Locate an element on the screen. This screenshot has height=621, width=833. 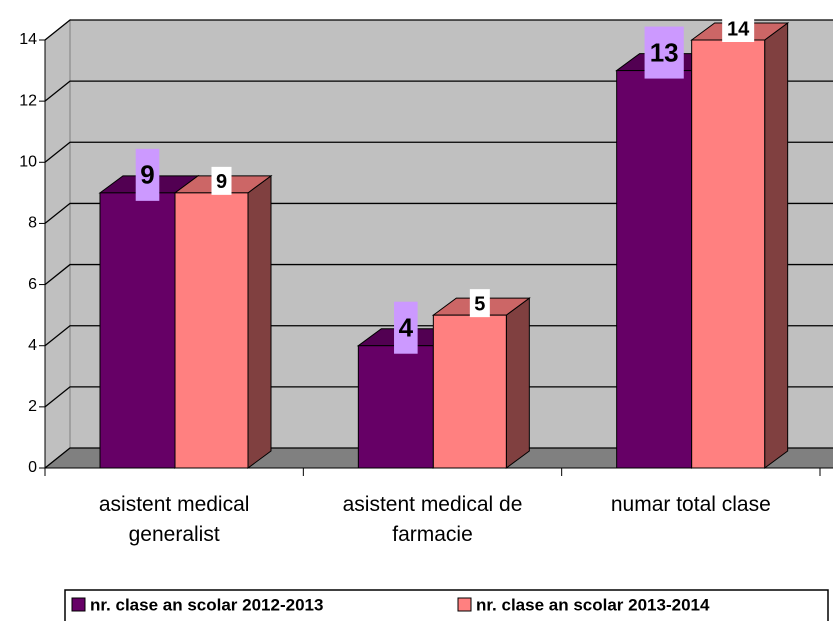
legend-box is located at coordinates (446, 605).